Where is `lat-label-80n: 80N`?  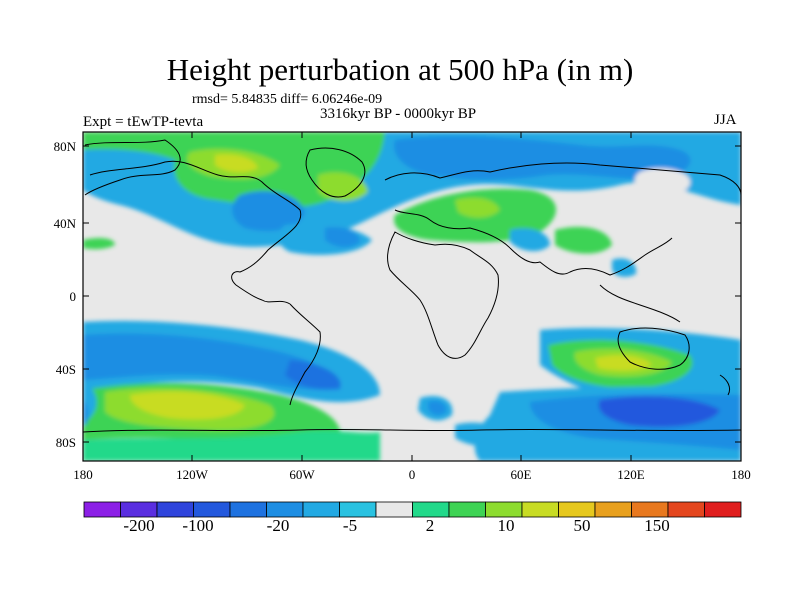 lat-label-80n: 80N is located at coordinates (64, 146).